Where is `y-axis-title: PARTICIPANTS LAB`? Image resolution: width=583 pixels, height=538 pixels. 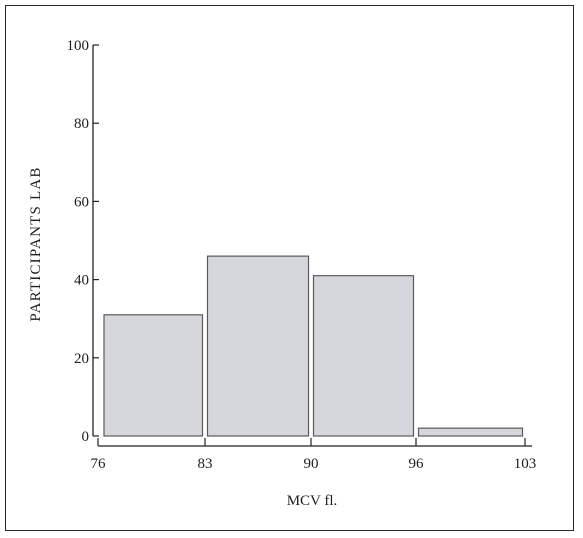
y-axis-title: PARTICIPANTS LAB is located at coordinates (36, 243).